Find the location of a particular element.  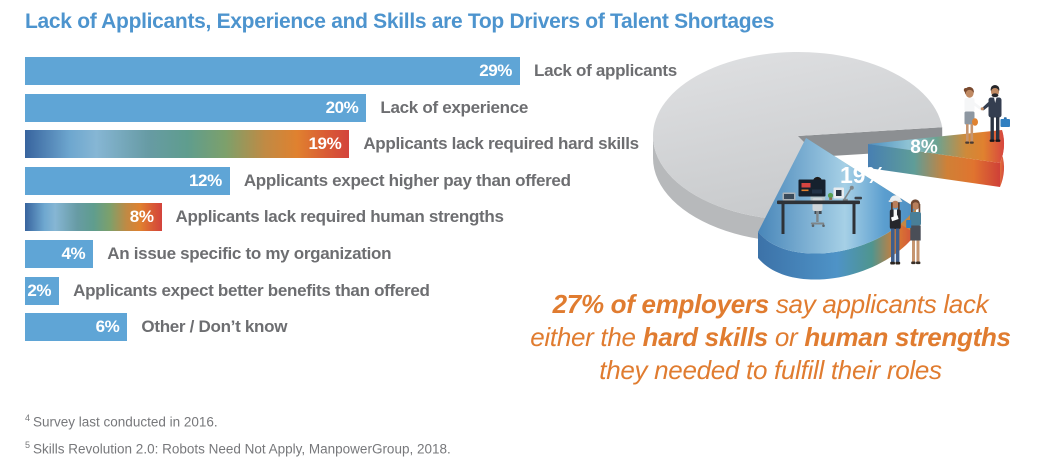

bar-row: 6% Other / Don’t know is located at coordinates (351, 327).